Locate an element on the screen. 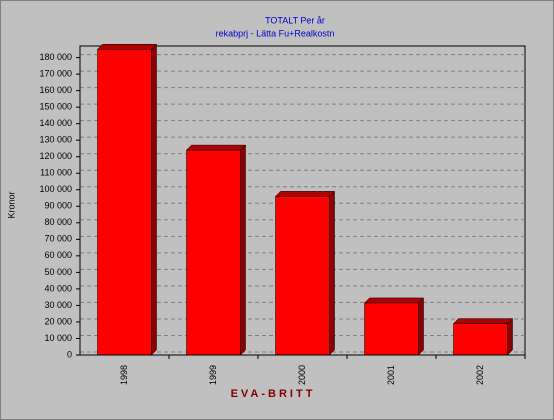 Image resolution: width=554 pixels, height=420 pixels. x-tick-label: 2000 is located at coordinates (302, 375).